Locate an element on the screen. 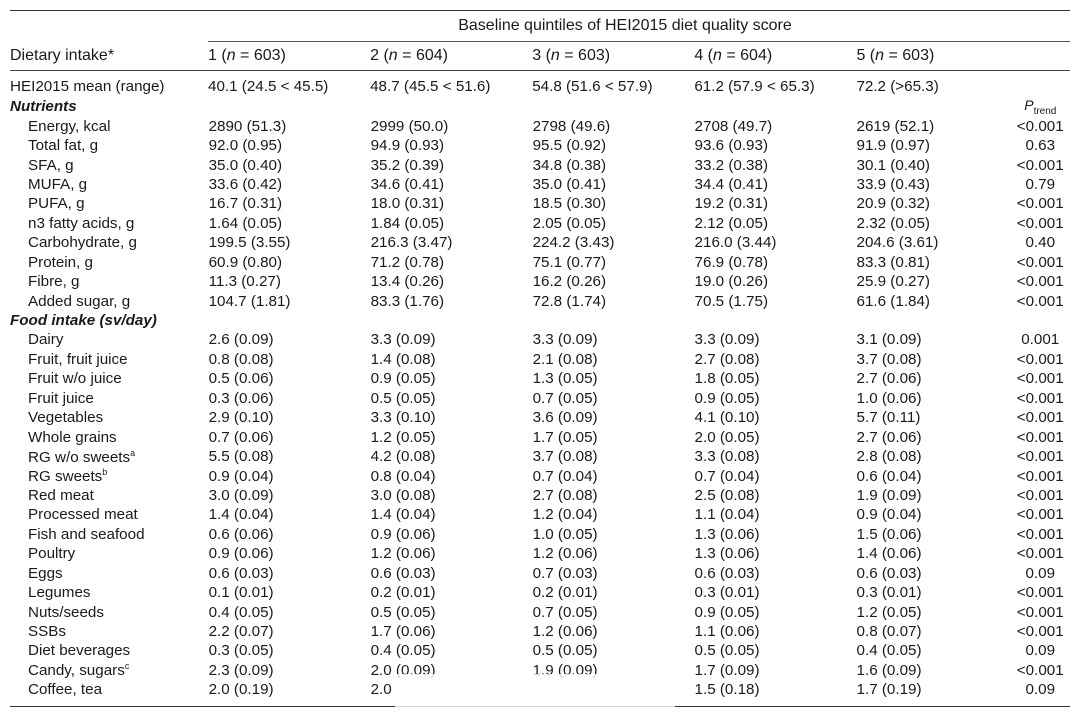  row-label: Added sugar, g is located at coordinates (79, 301).